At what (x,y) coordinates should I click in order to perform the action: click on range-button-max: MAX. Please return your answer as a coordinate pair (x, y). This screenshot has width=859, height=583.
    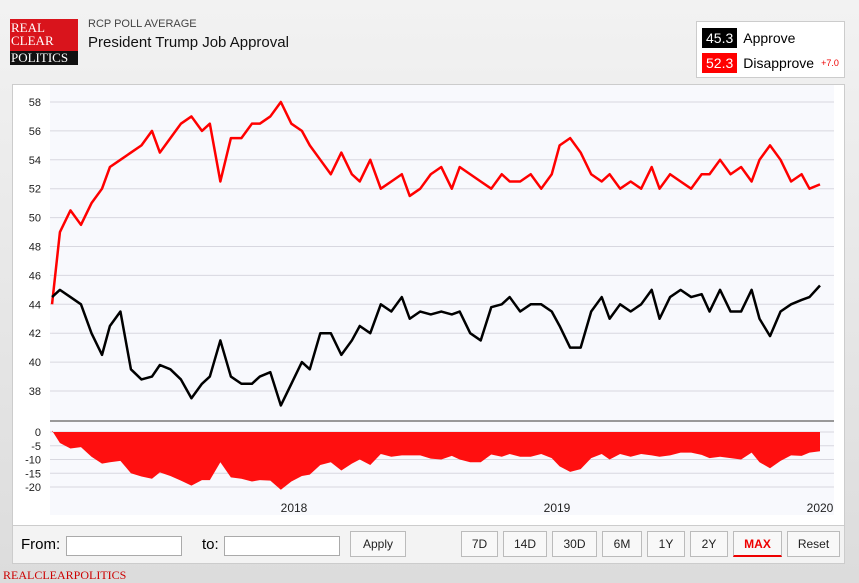
    Looking at the image, I should click on (757, 544).